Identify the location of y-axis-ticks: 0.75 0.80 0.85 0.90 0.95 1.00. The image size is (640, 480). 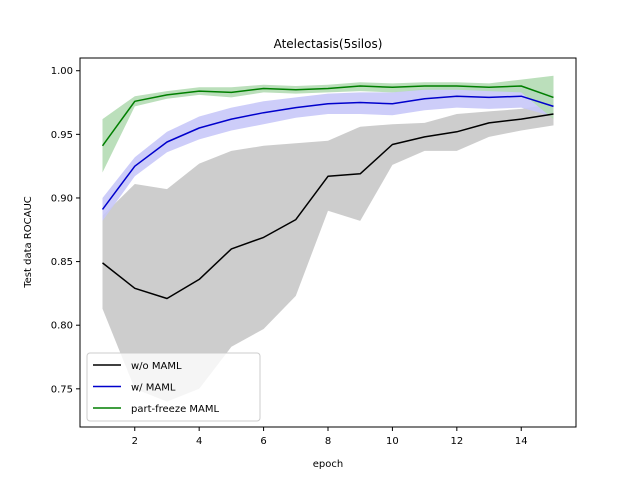
(65, 230).